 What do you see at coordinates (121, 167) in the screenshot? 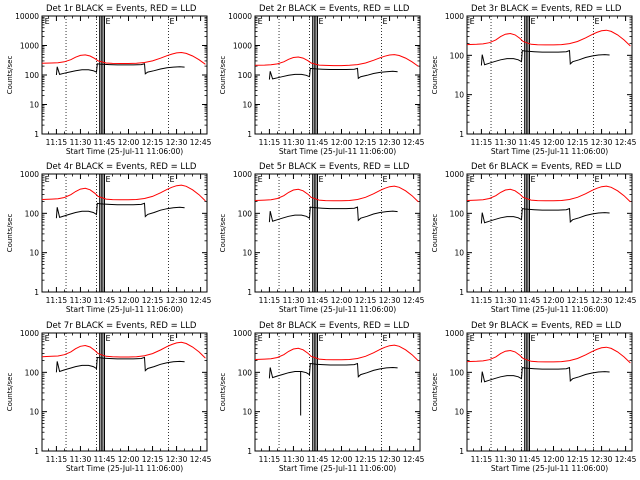
I see `panel-title: Det 4r BLACK = Events, RED = LLD` at bounding box center [121, 167].